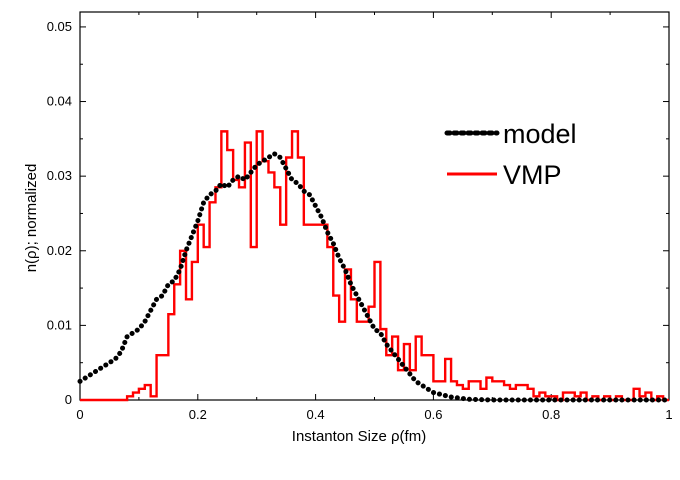 The height and width of the screenshot is (480, 680). I want to click on legend-label-model: model, so click(540, 134).